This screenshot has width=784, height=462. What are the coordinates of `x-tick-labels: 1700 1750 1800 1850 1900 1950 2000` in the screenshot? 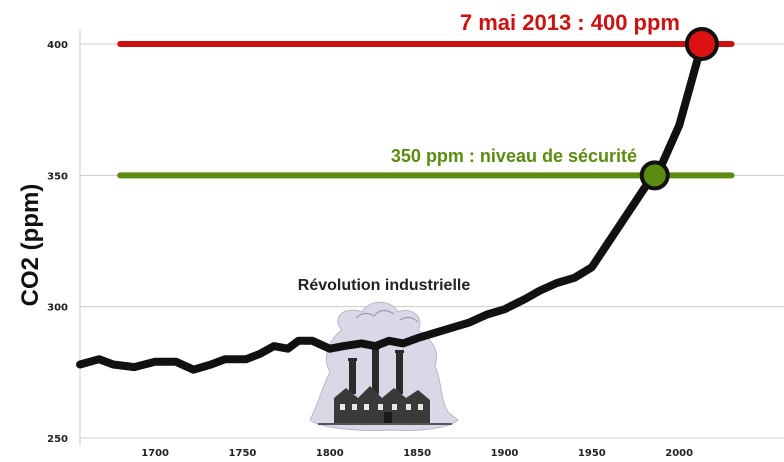 It's located at (417, 453).